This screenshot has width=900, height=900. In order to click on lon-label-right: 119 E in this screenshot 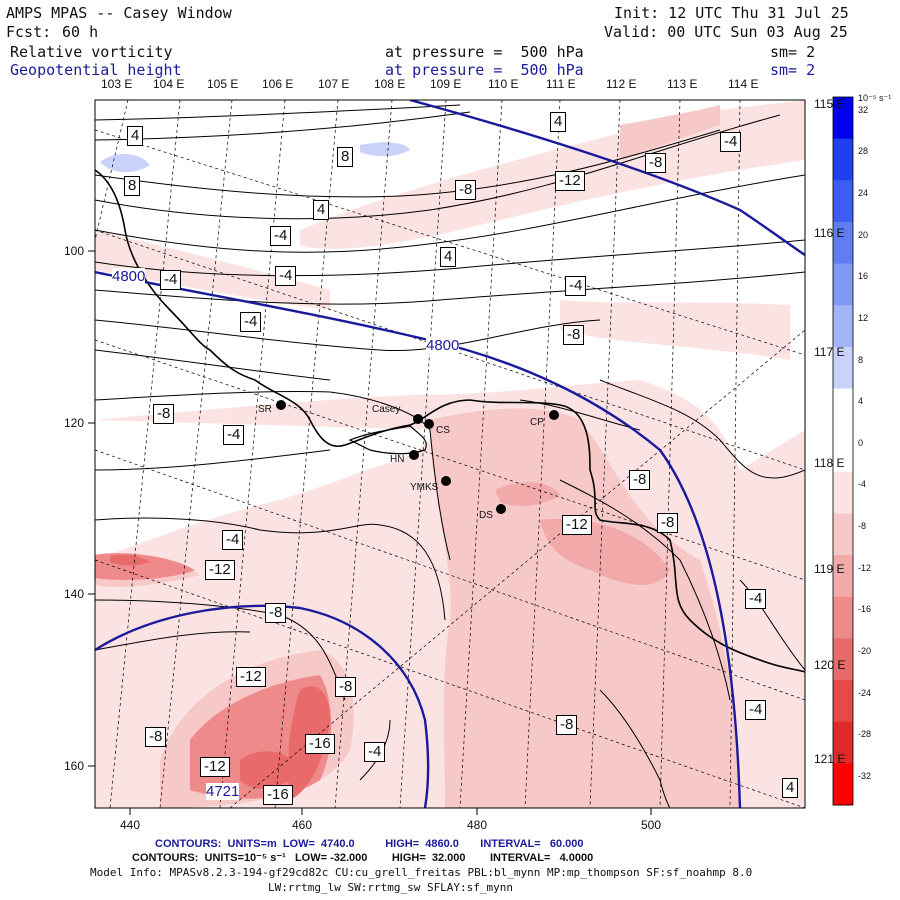, I will do `click(829, 569)`.